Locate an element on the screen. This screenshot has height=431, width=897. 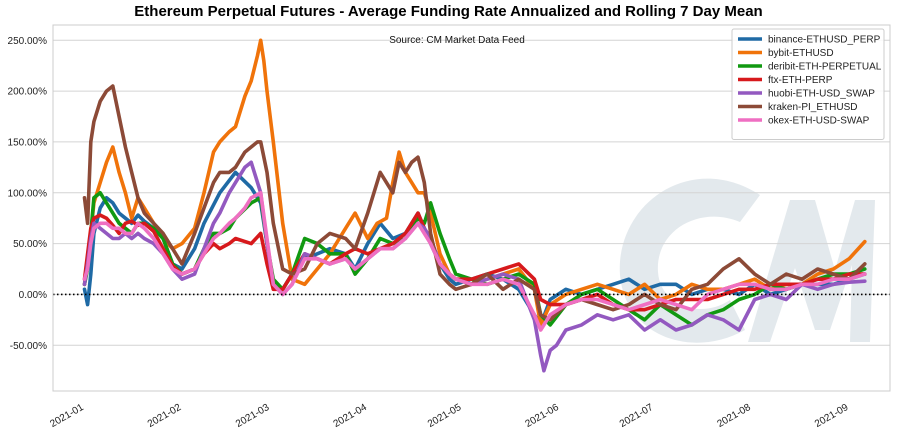
legend-label: deribit-ETH-PERPETUAL is located at coordinates (825, 67).